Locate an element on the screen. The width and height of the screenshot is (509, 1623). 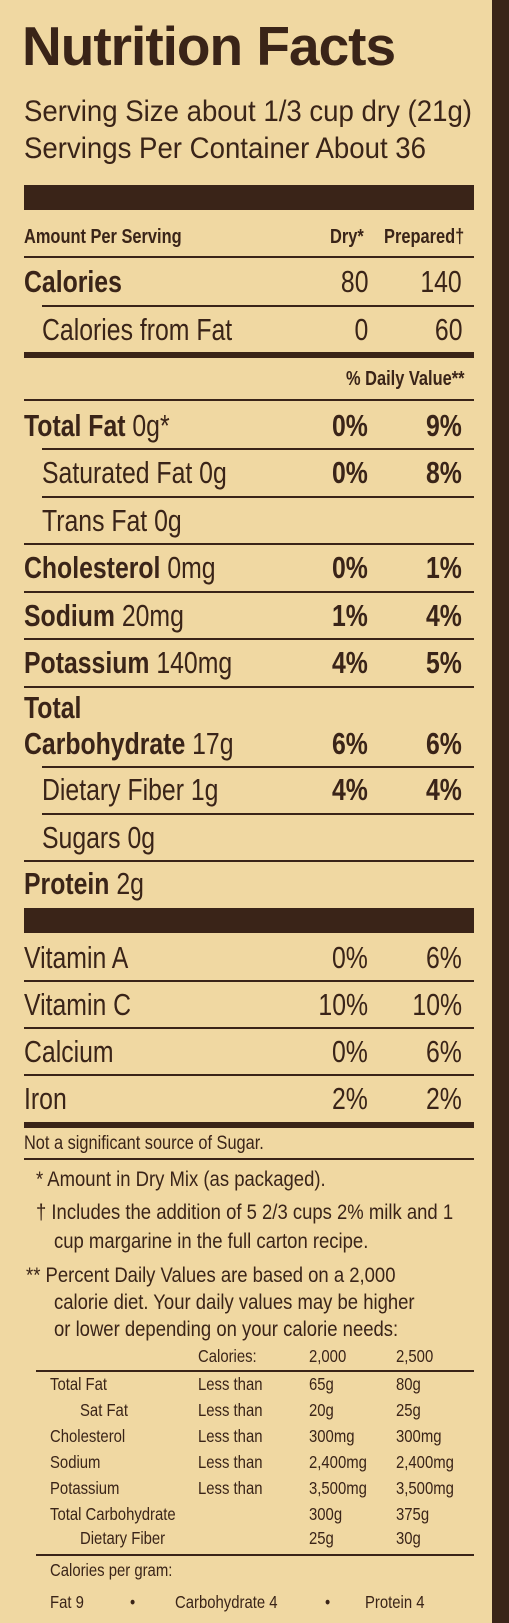
sodium-label: Sodium 20mg is located at coordinates (104, 615).